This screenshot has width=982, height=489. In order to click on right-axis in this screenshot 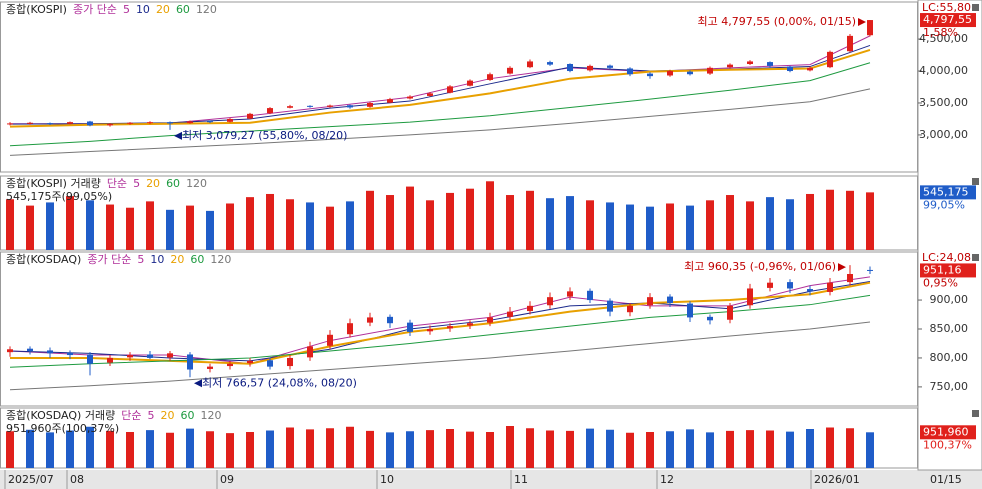, I will do `click(949, 235)`.